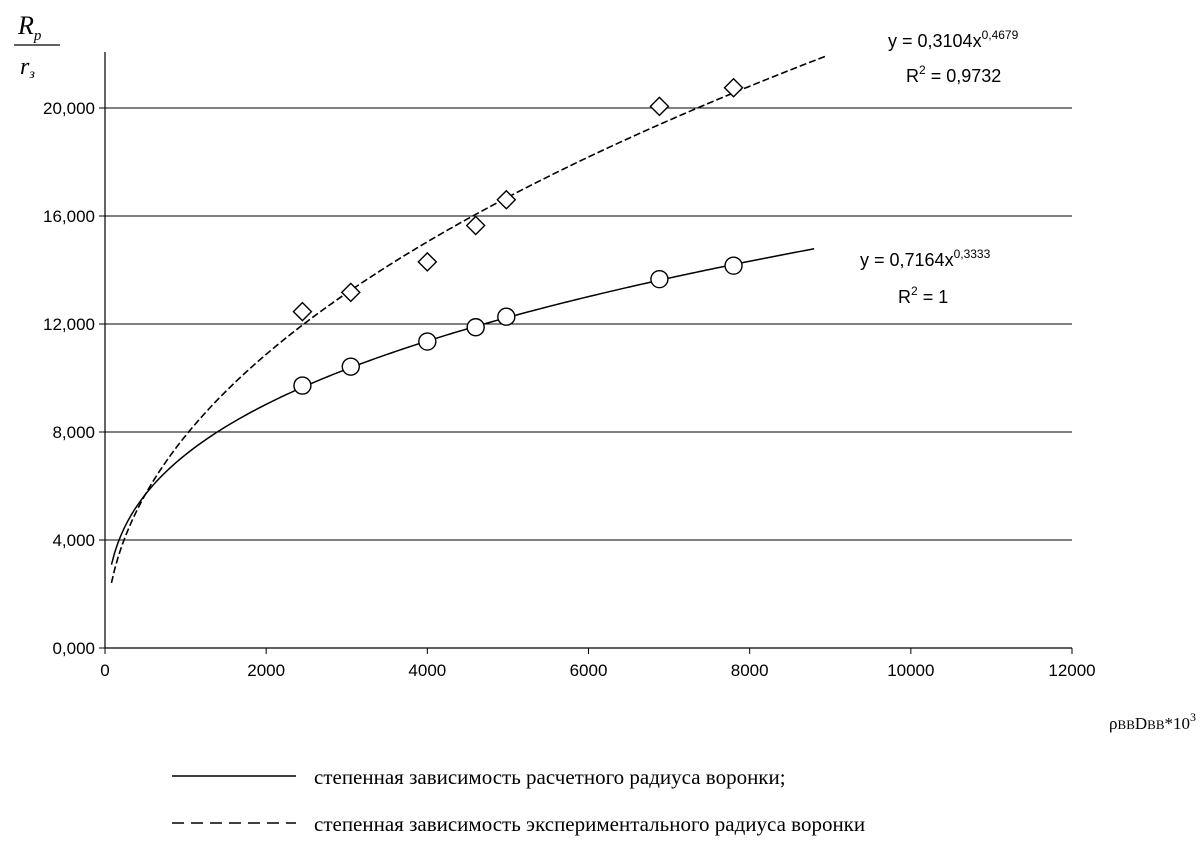  What do you see at coordinates (73, 648) in the screenshot?
I see `y-tick-label: 0,000` at bounding box center [73, 648].